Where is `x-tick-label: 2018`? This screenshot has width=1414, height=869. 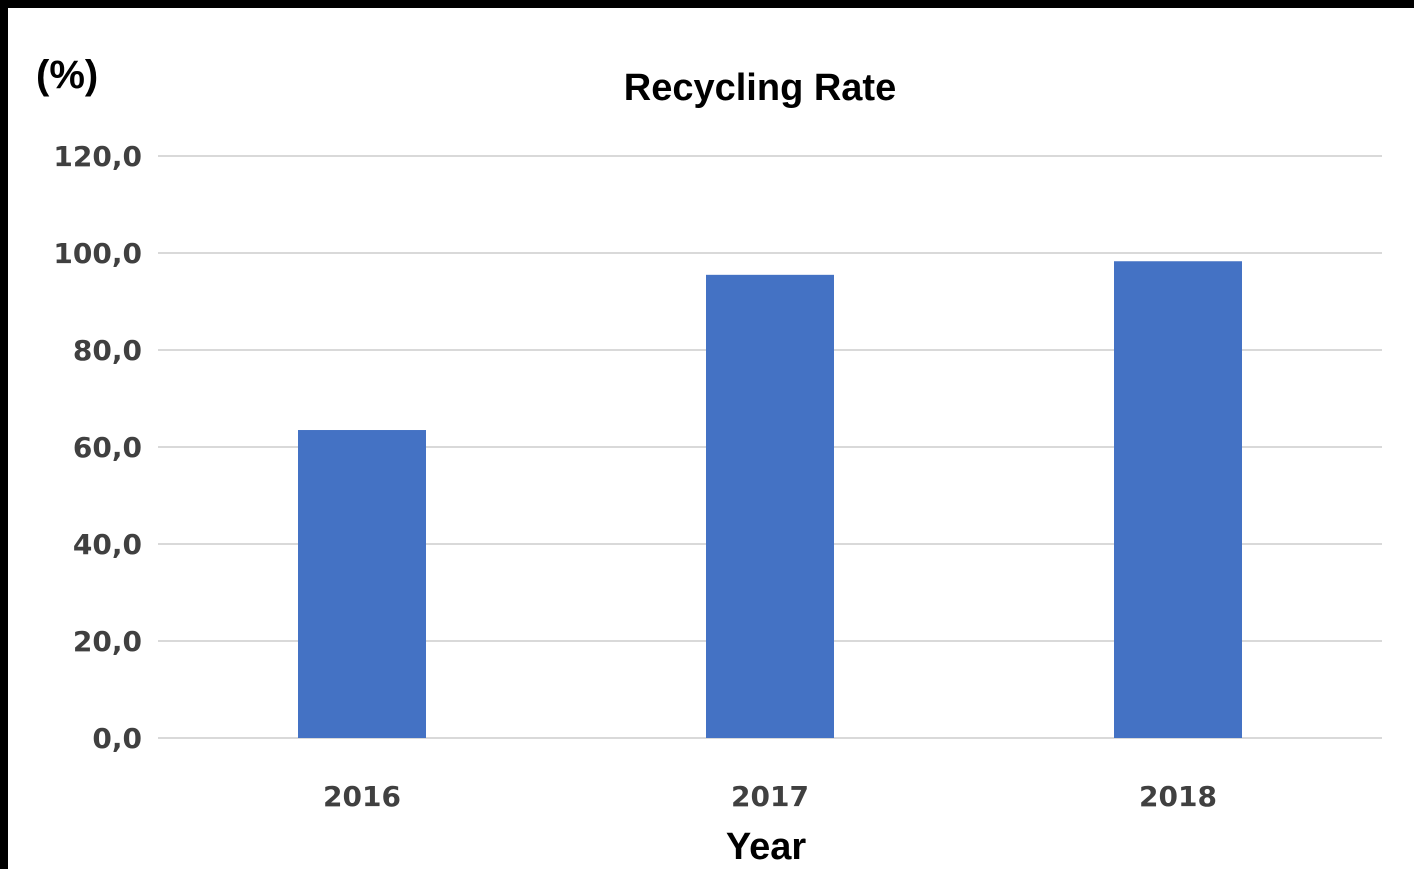
x-tick-label: 2018 is located at coordinates (1178, 796).